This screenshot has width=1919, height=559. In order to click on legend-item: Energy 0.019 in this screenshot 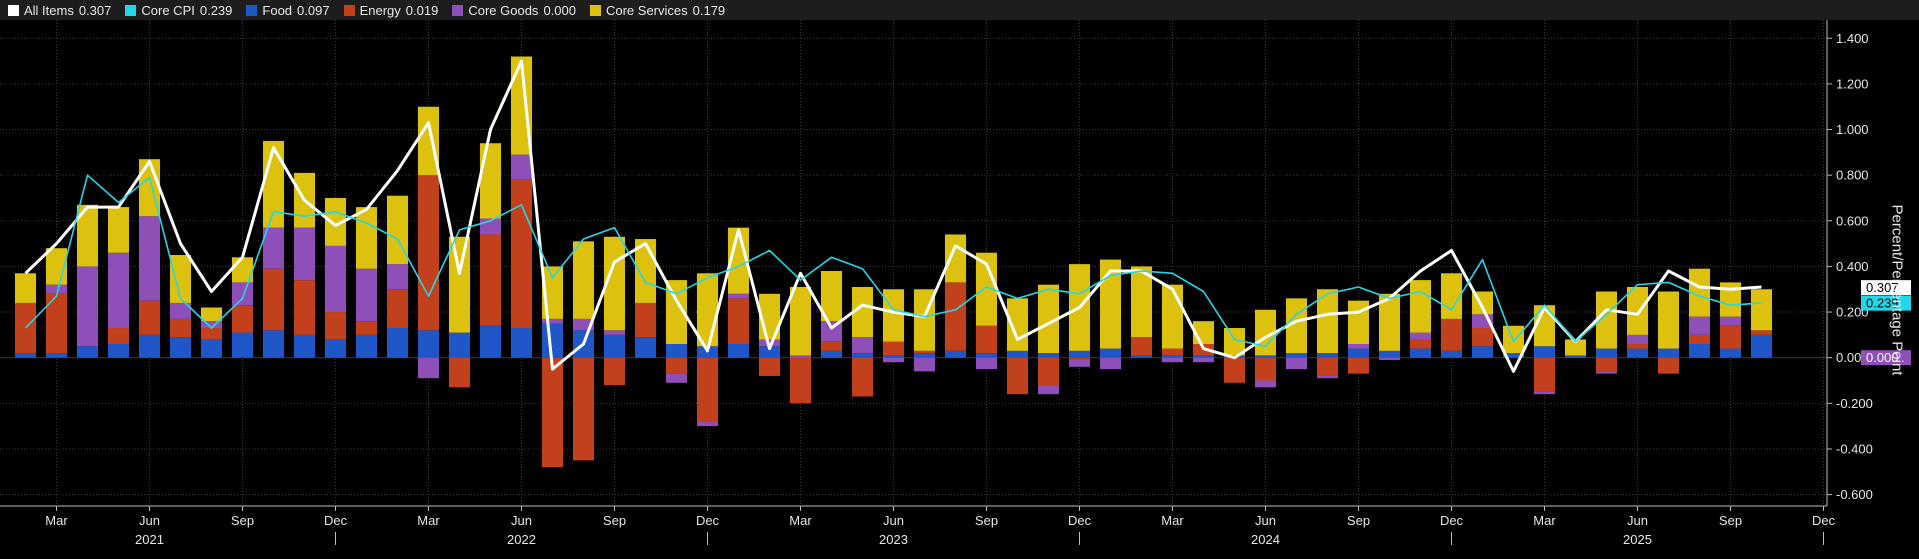, I will do `click(390, 10)`.